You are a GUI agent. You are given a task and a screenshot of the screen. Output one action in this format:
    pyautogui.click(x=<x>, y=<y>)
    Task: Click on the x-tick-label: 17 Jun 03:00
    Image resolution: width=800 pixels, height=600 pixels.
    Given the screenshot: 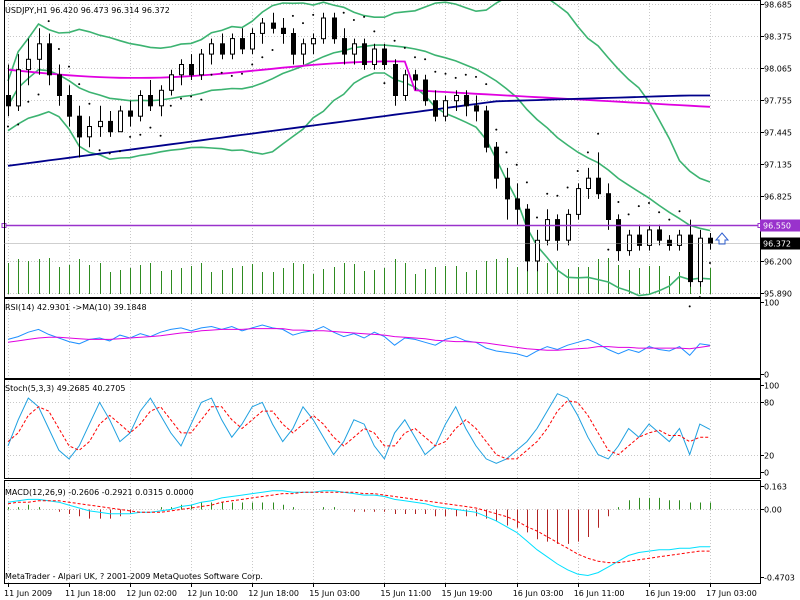 What is the action you would take?
    pyautogui.click(x=731, y=593)
    